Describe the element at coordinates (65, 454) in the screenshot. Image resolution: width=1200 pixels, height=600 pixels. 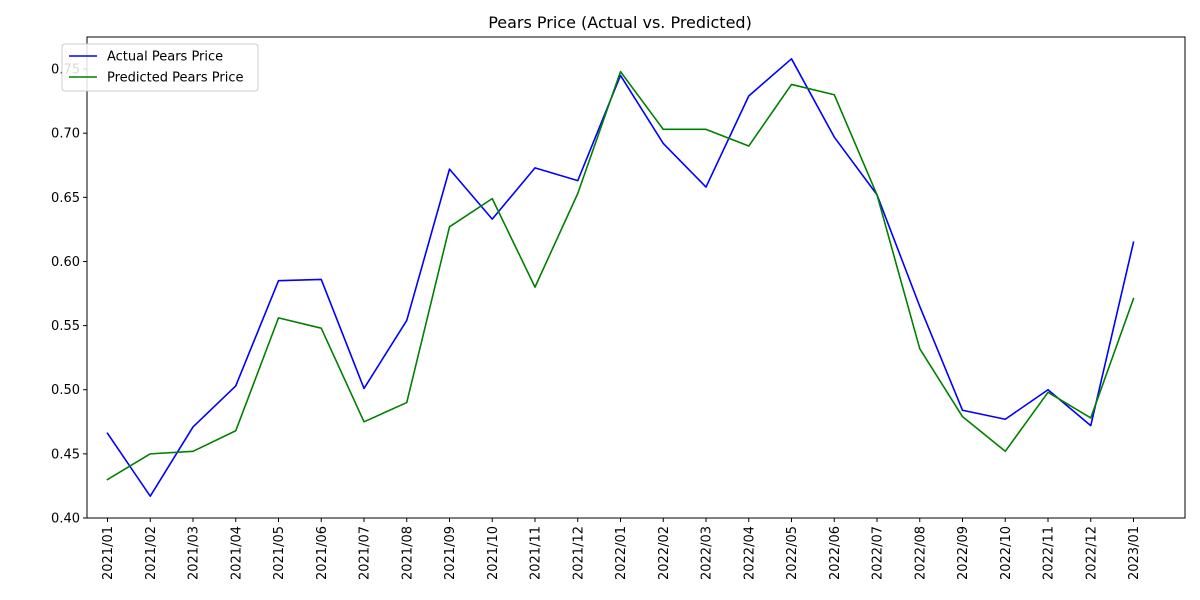
I see `y-tick-label: 0.45` at that location.